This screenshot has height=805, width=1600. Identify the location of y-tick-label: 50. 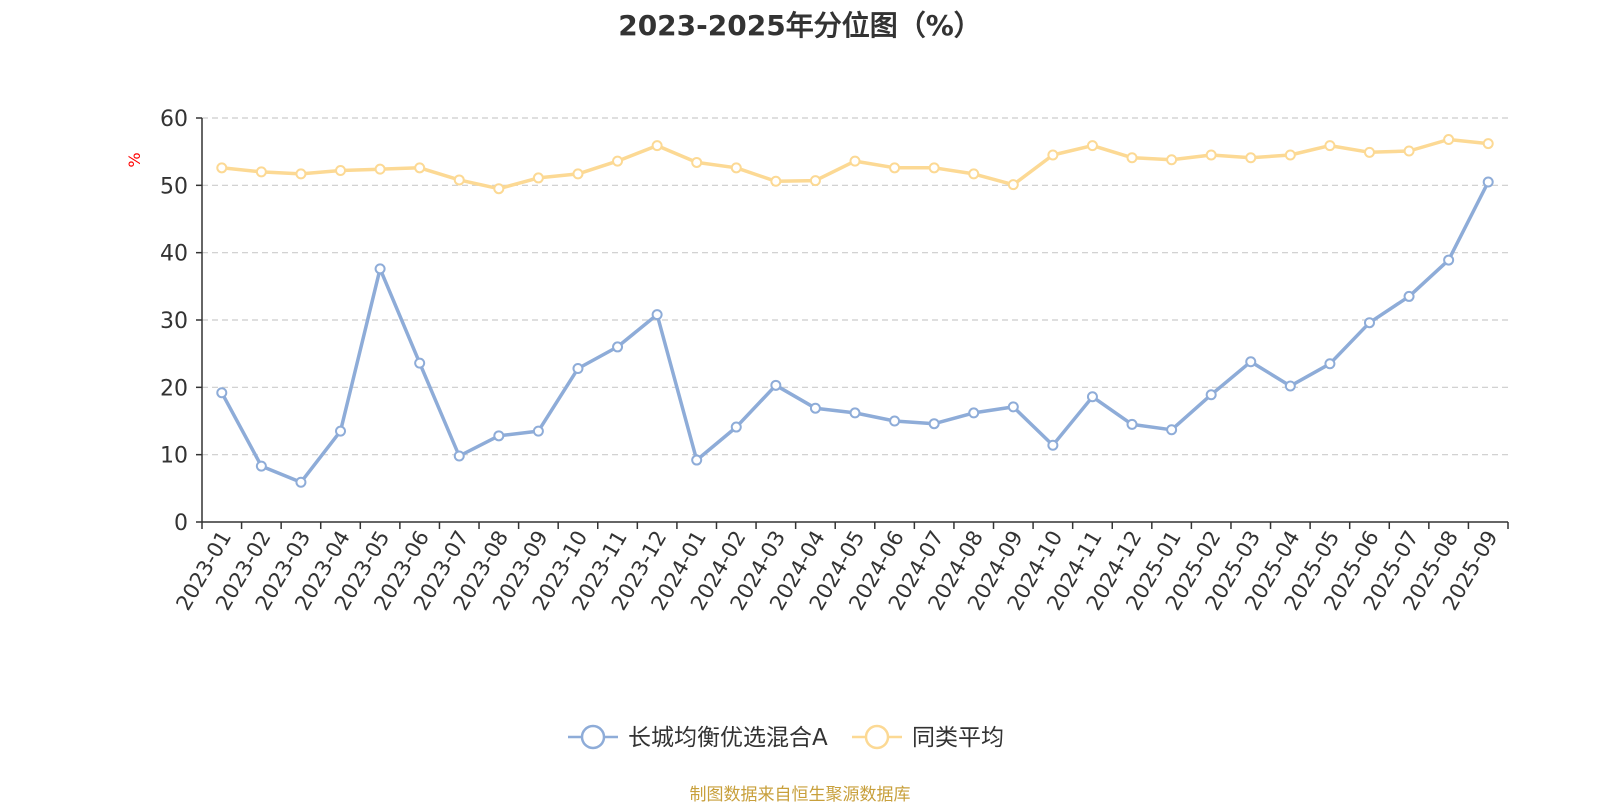
(174, 186).